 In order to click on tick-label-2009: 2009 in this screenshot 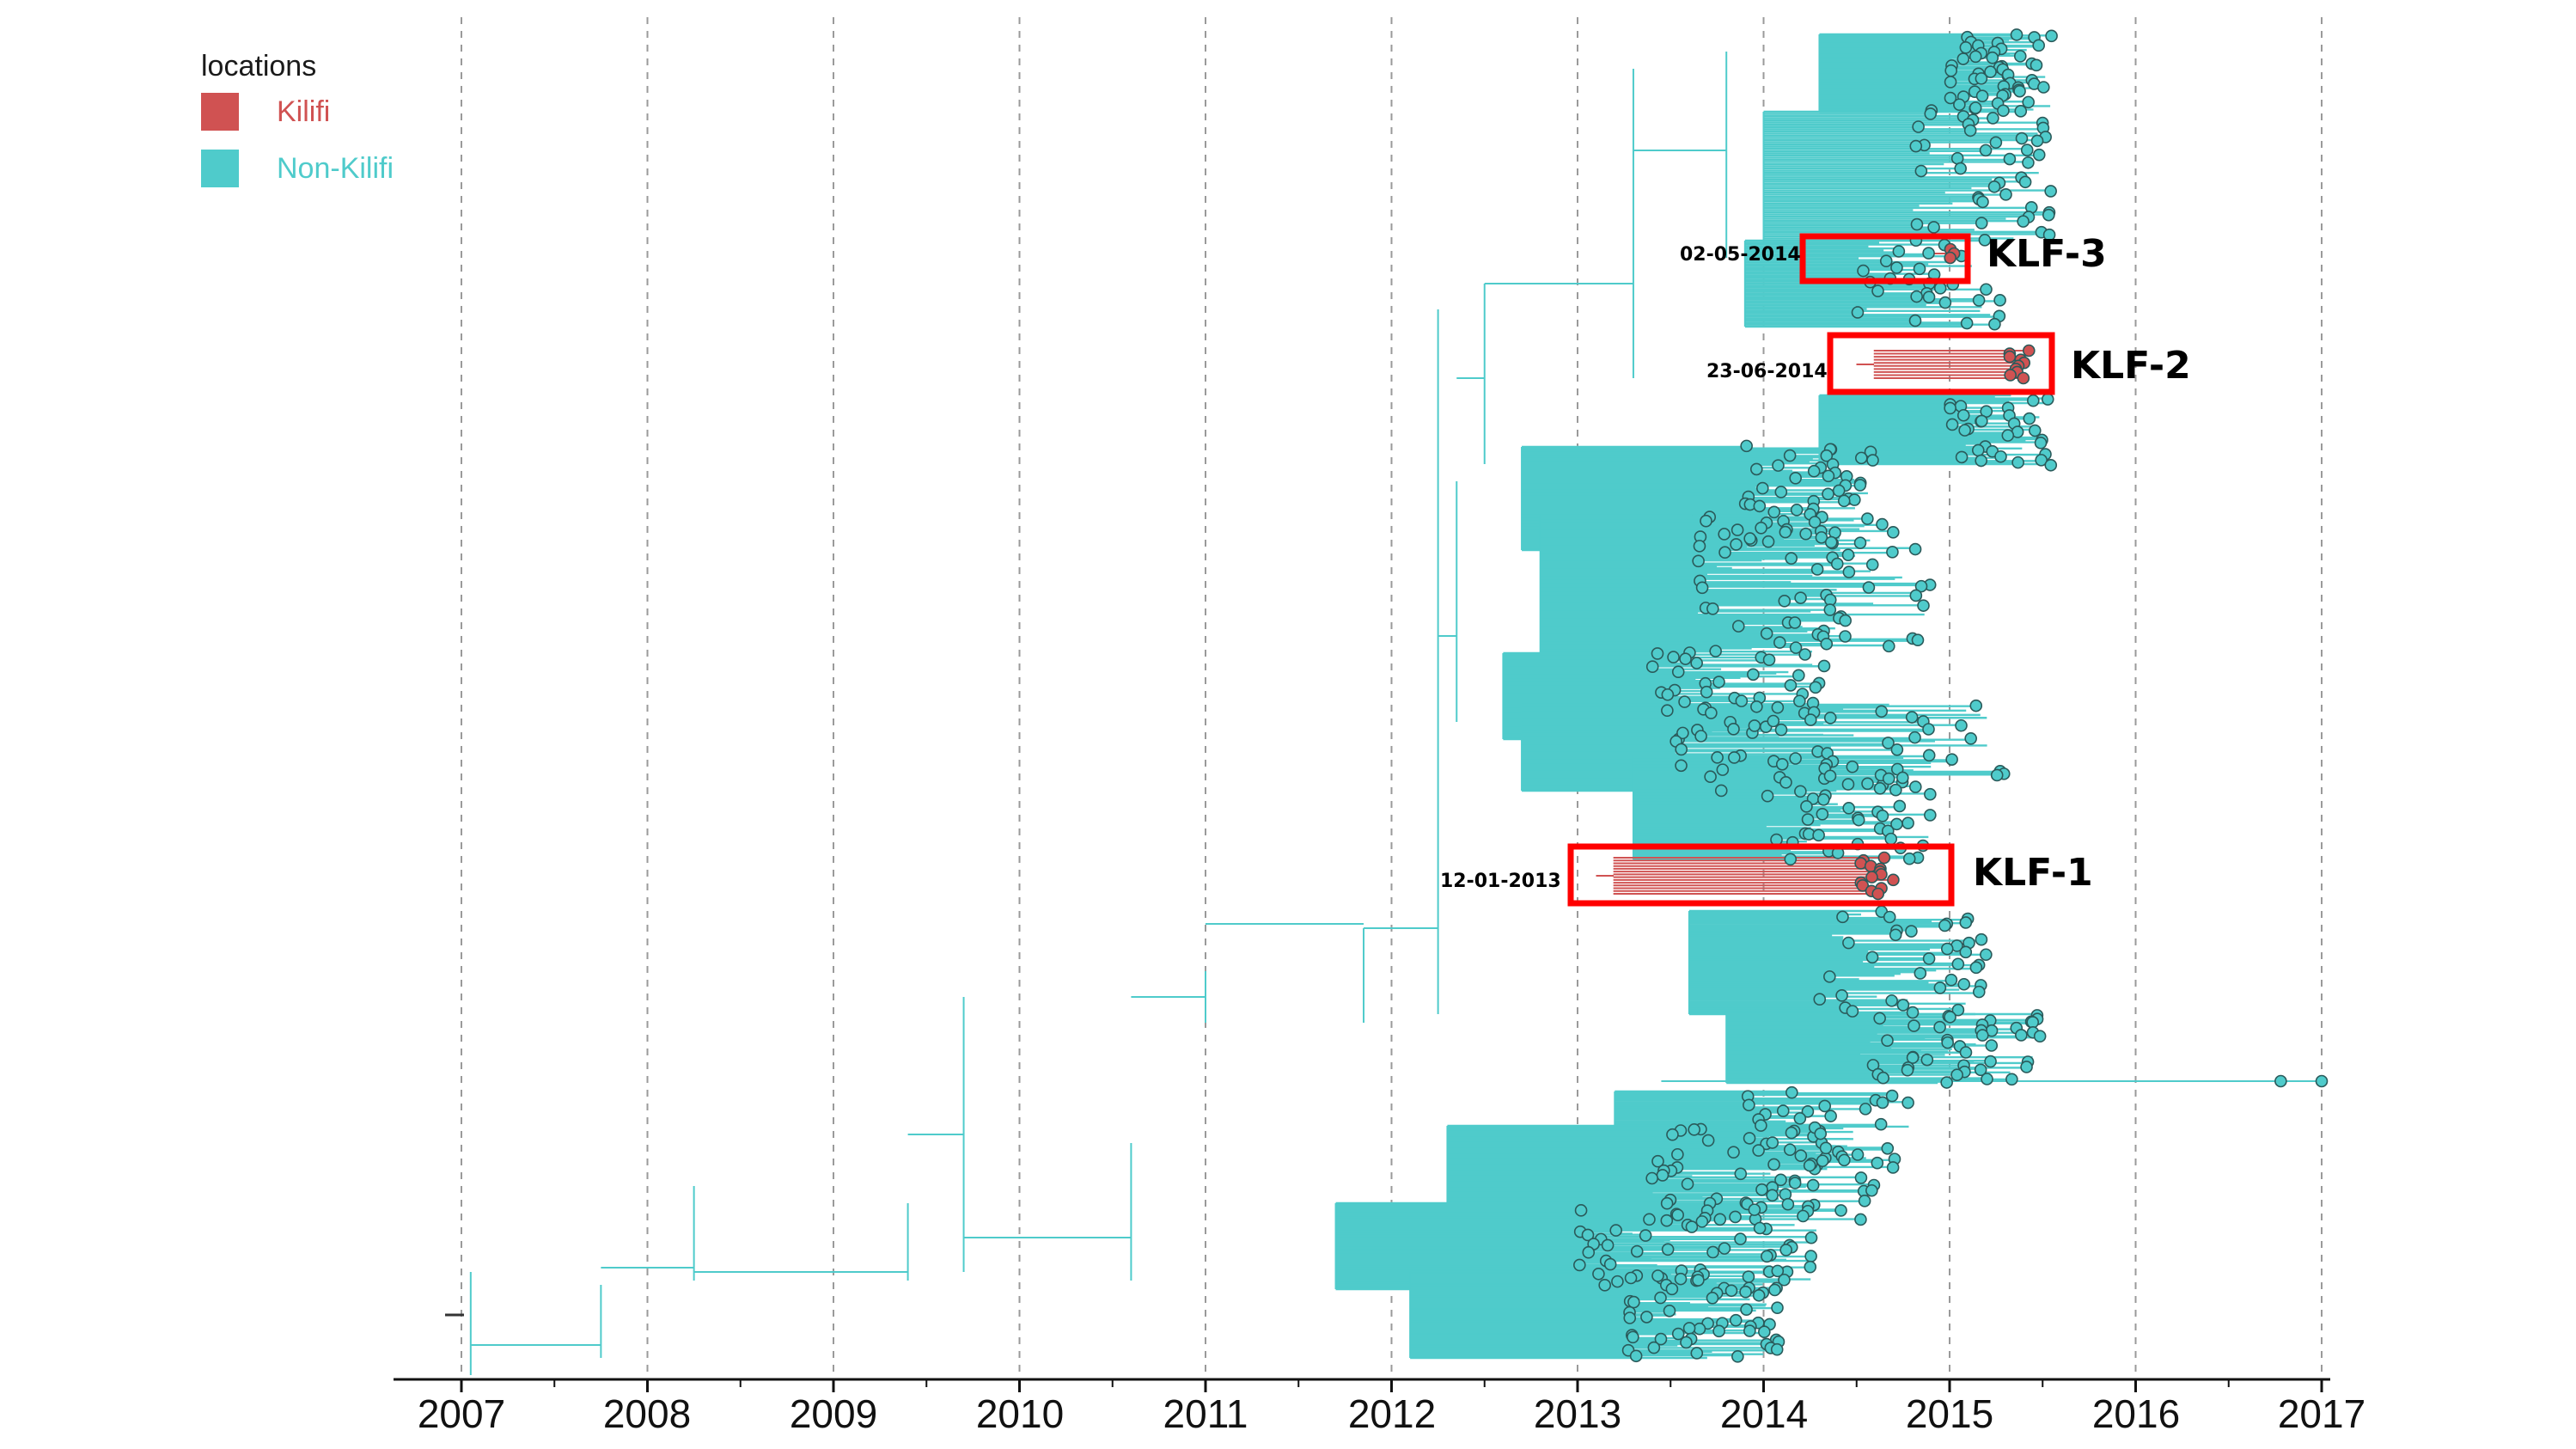, I will do `click(833, 1413)`.